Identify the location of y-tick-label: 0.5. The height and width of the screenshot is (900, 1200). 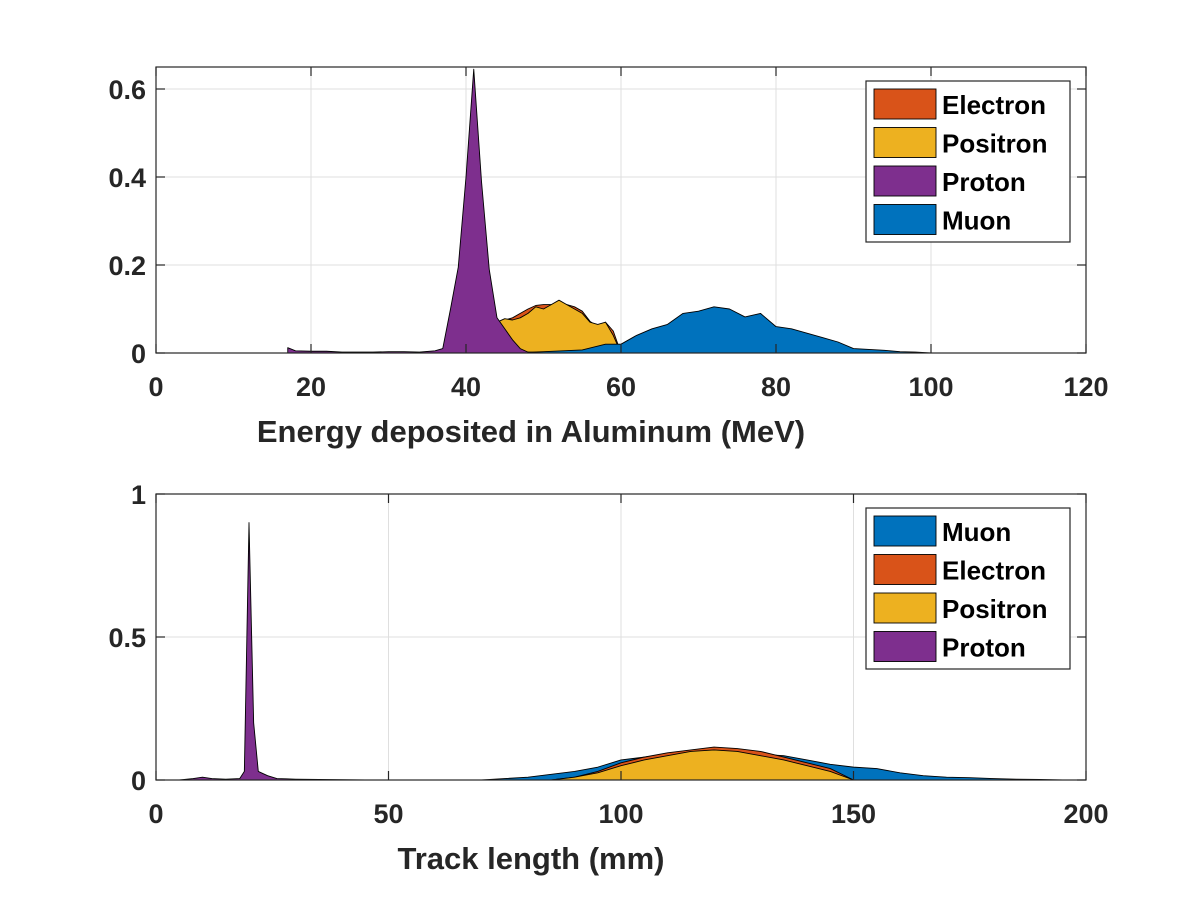
(127, 638).